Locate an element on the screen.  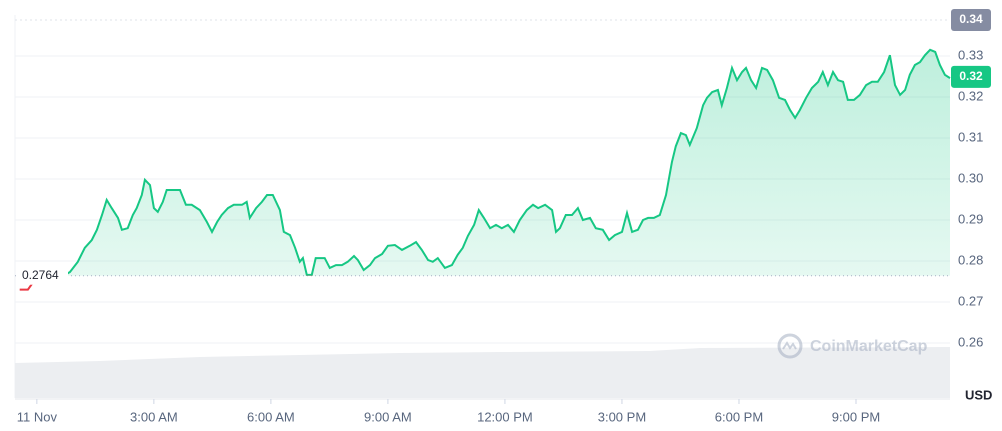
x-tick-label: 11 Nov is located at coordinates (37, 416).